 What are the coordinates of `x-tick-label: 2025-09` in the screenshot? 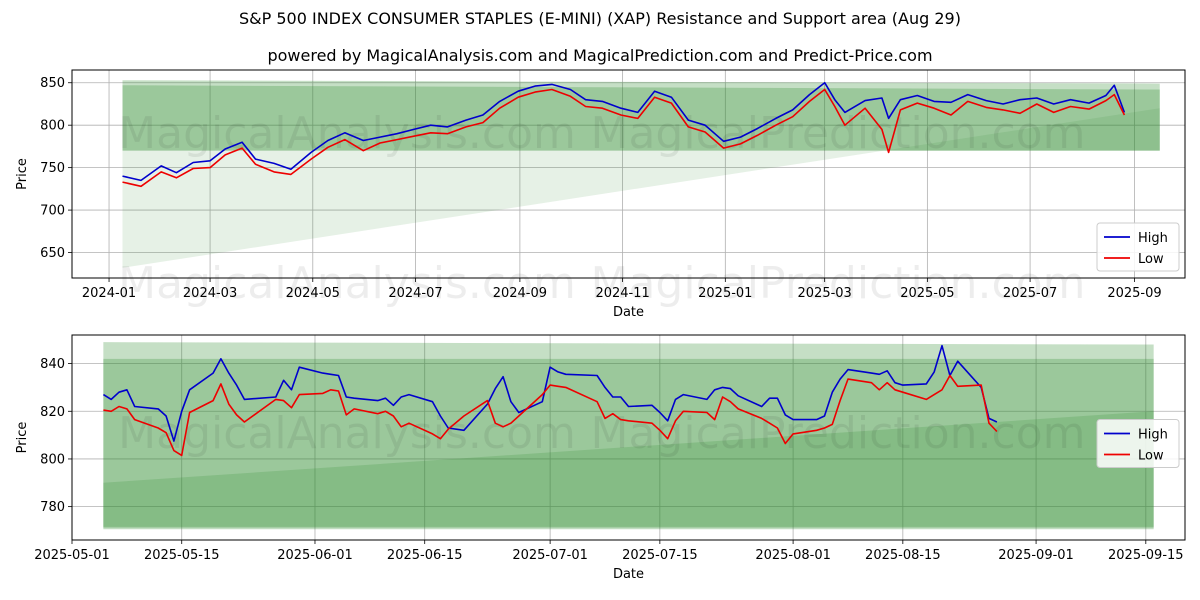 It's located at (1134, 293).